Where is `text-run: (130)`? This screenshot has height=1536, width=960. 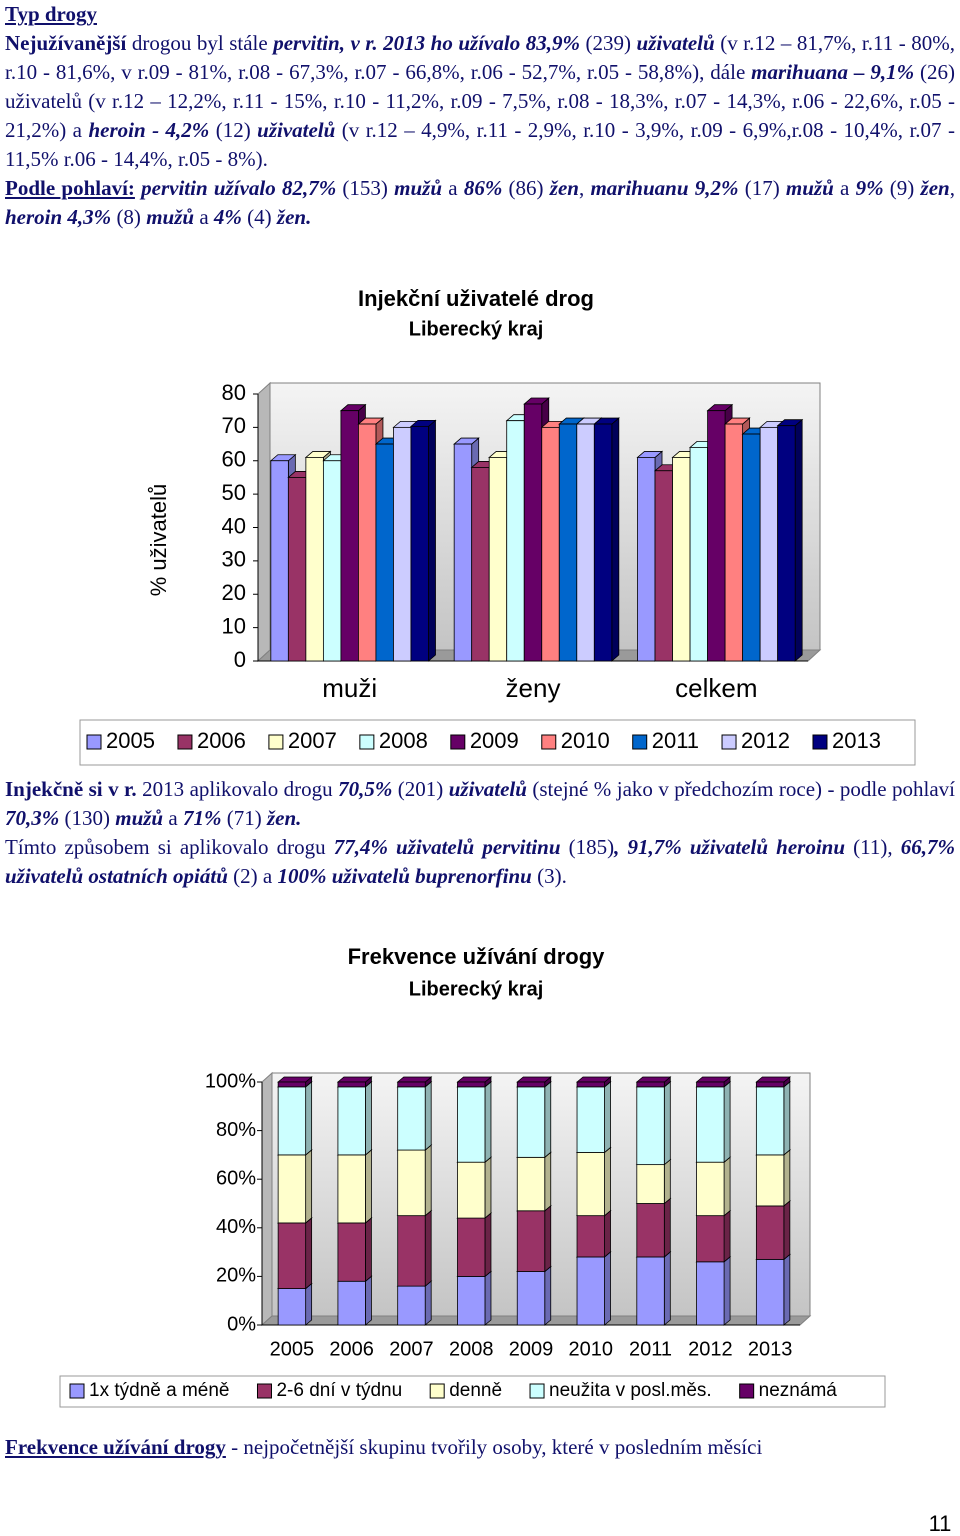
text-run: (130) is located at coordinates (87, 818).